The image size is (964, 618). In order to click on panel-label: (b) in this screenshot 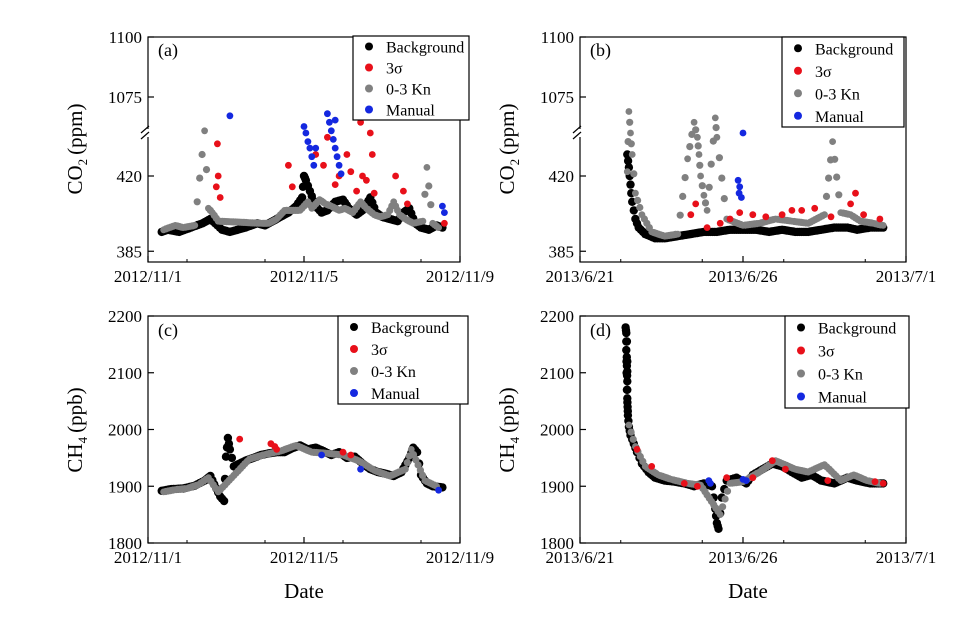, I will do `click(600, 50)`.